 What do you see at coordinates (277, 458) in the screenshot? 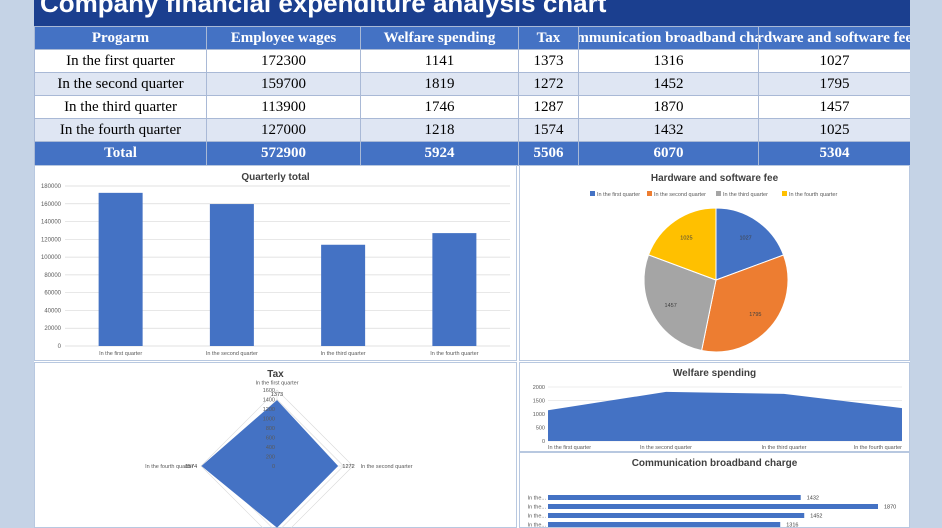
I see `radar-gridline` at bounding box center [277, 458].